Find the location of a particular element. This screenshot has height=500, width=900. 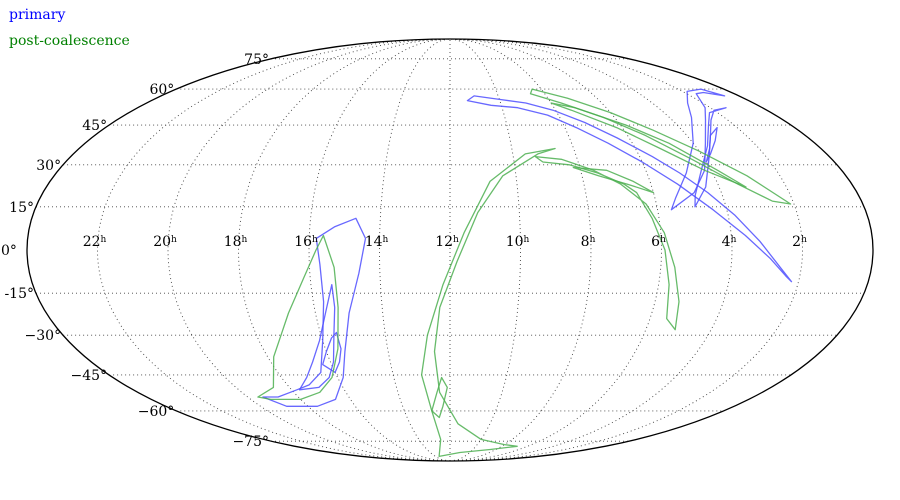

legend-entry-primary: primary is located at coordinates (37, 15).